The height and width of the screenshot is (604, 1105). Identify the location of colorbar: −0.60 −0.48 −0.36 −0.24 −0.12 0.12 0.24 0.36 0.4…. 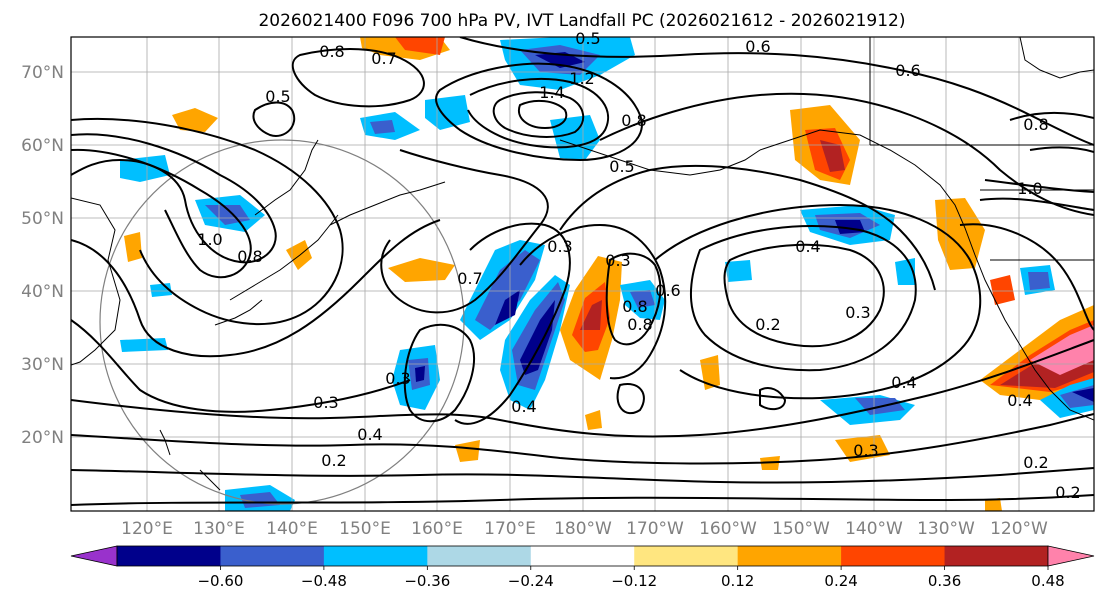
(582, 567).